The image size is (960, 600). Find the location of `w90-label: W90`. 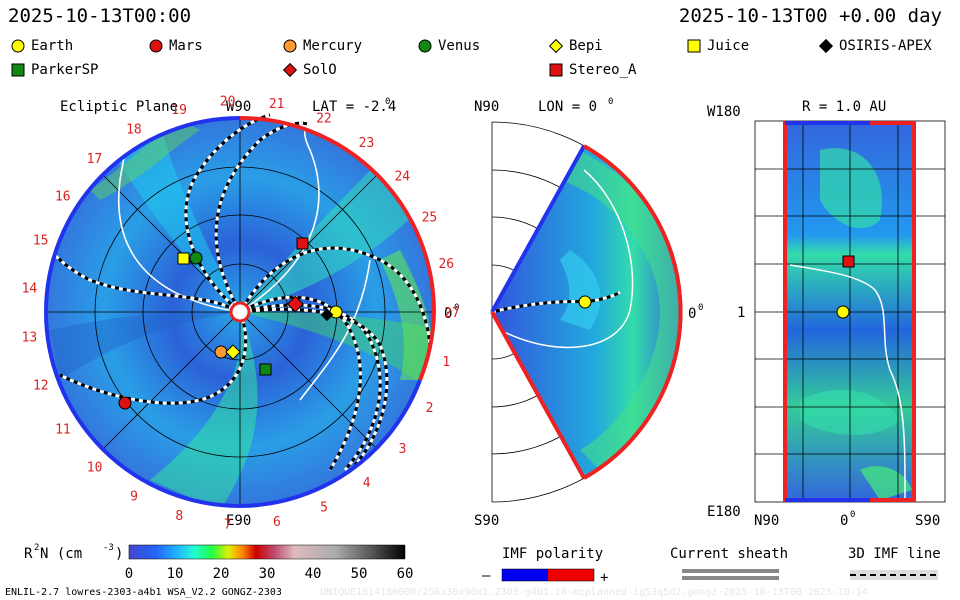

w90-label: W90 is located at coordinates (238, 107).